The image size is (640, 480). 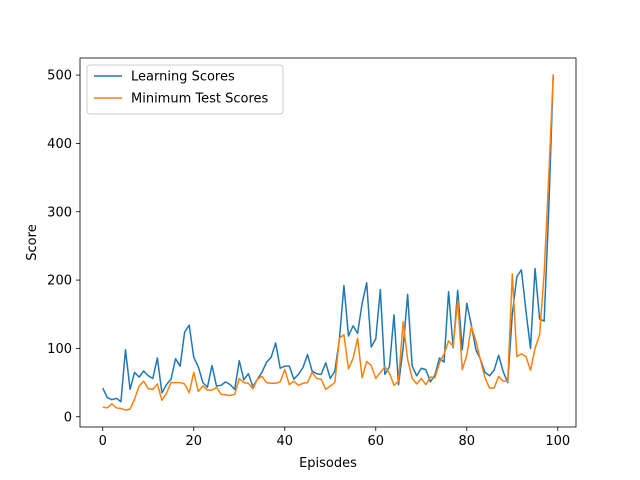 What do you see at coordinates (183, 77) in the screenshot?
I see `legend-label-learning-scores: Learning Scores` at bounding box center [183, 77].